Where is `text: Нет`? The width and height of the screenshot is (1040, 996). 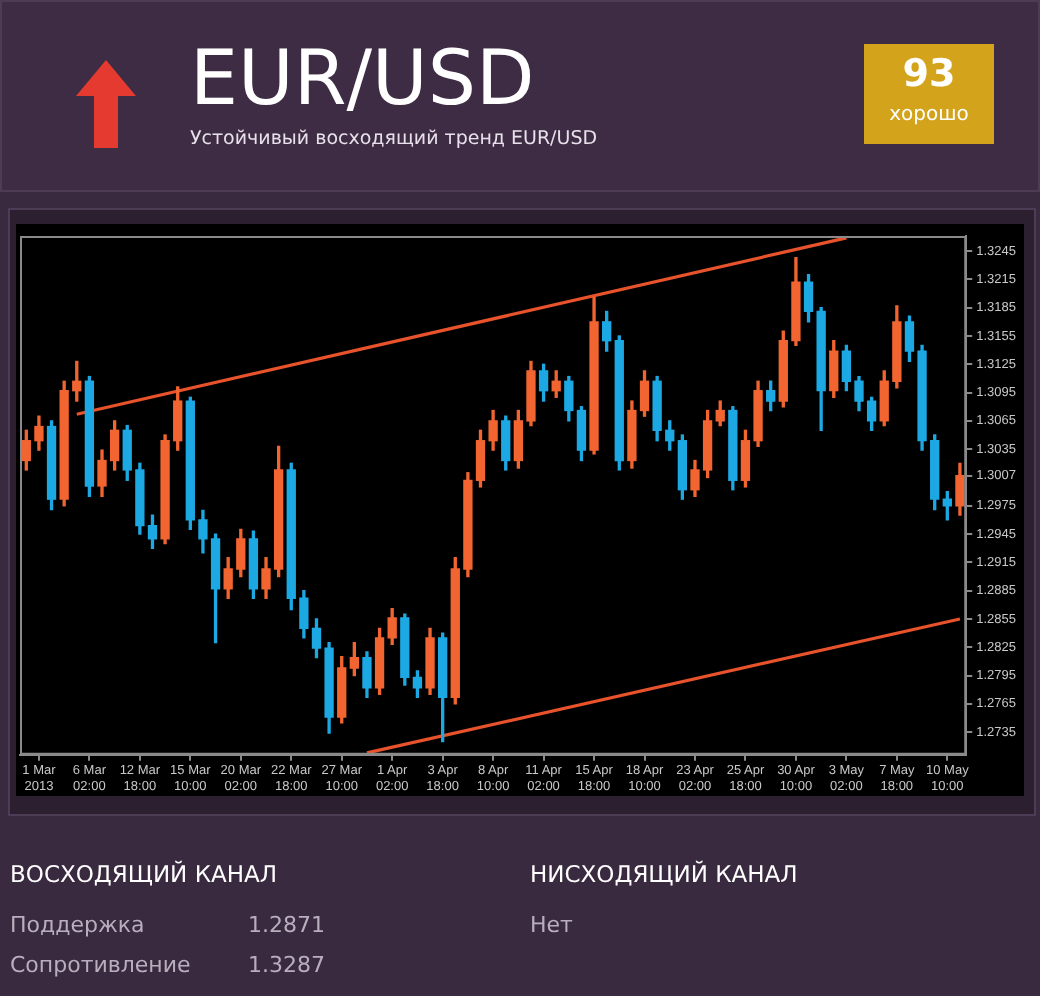
text: Нет is located at coordinates (551, 925).